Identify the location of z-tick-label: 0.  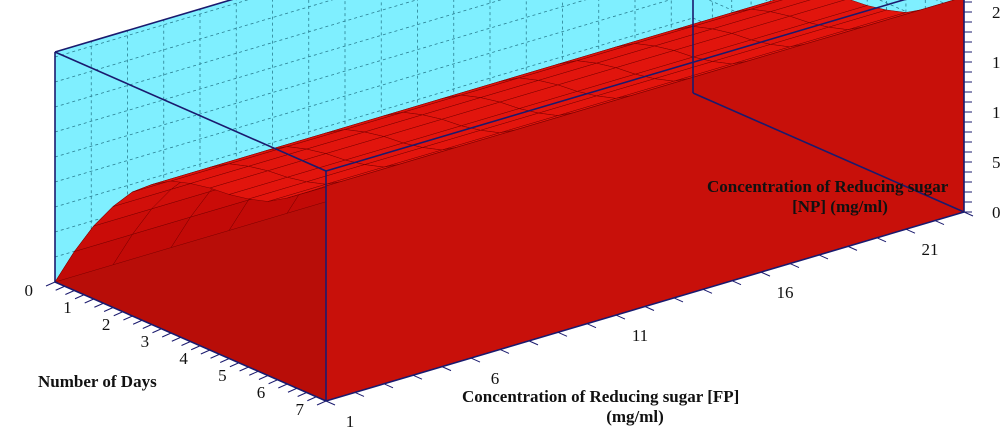
(996, 212).